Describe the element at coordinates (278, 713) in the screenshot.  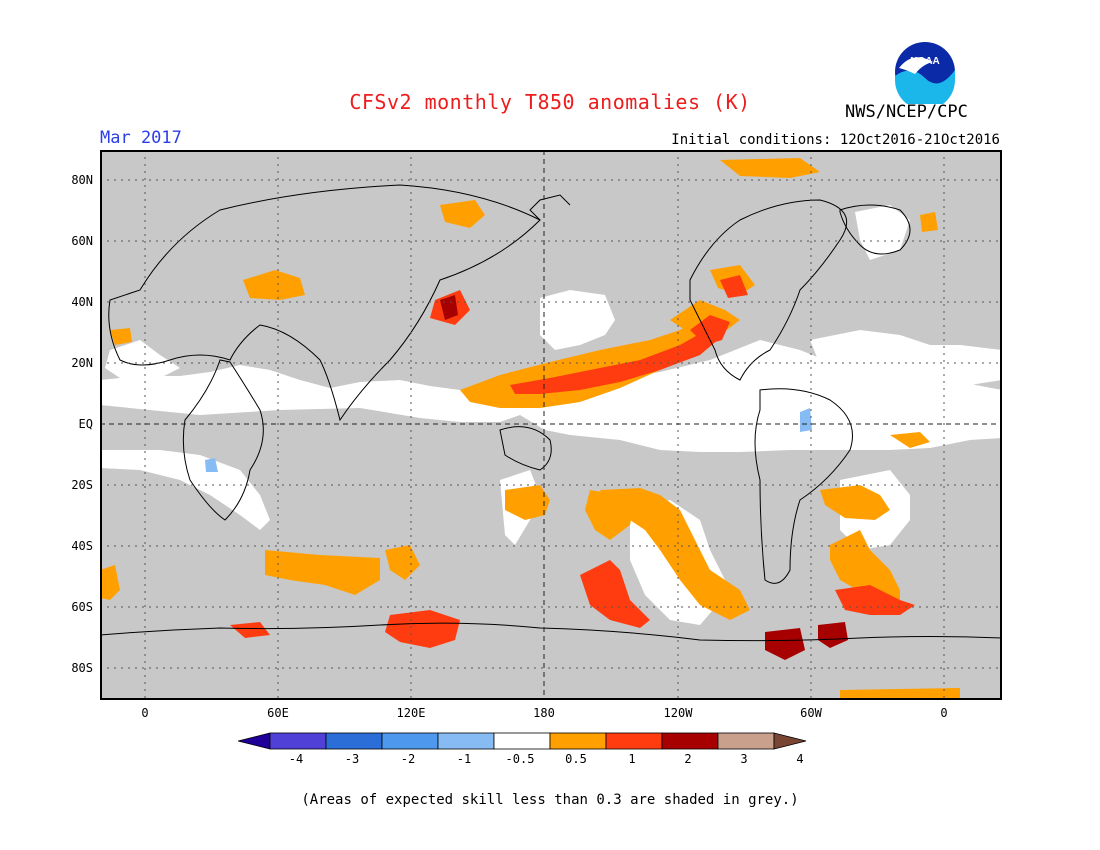
I see `lon-label: 60E` at that location.